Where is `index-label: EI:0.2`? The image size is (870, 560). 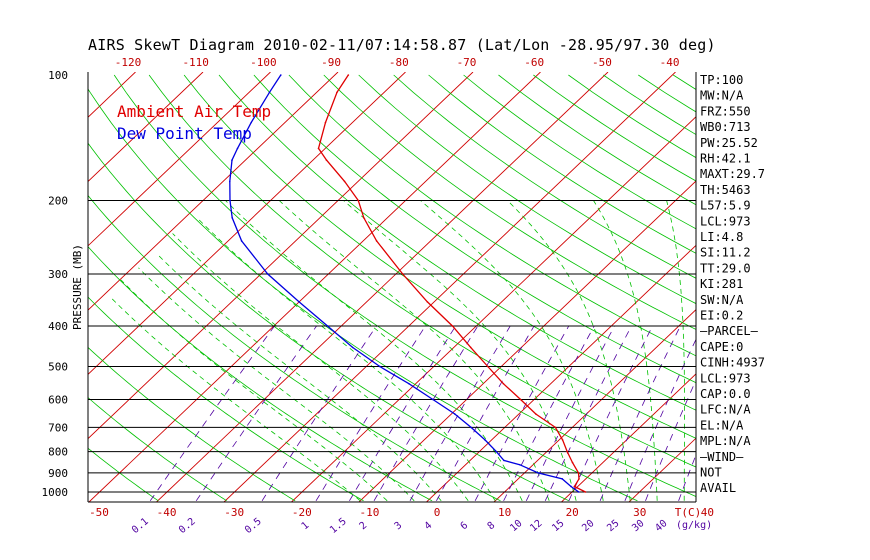
index-label: EI:0.2 is located at coordinates (721, 316).